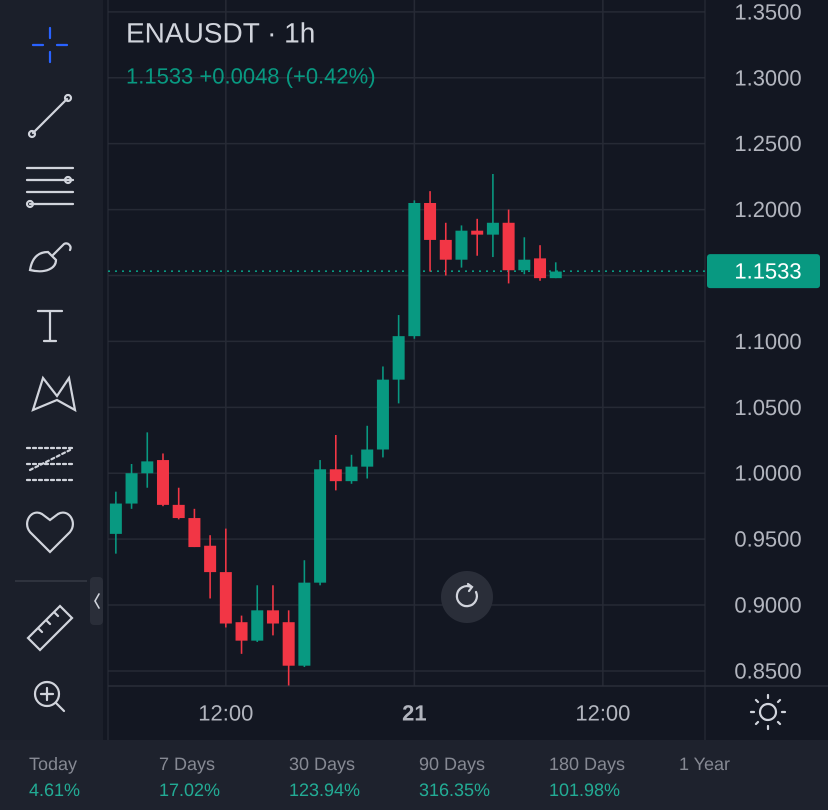  What do you see at coordinates (704, 764) in the screenshot?
I see `text: 1 Year` at bounding box center [704, 764].